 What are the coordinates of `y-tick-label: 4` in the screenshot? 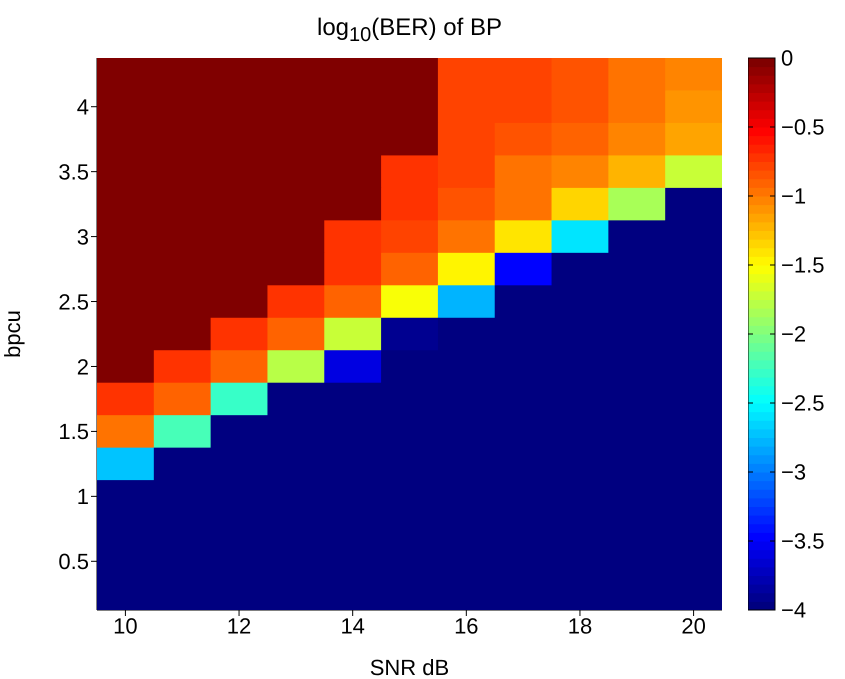 It's located at (82, 107).